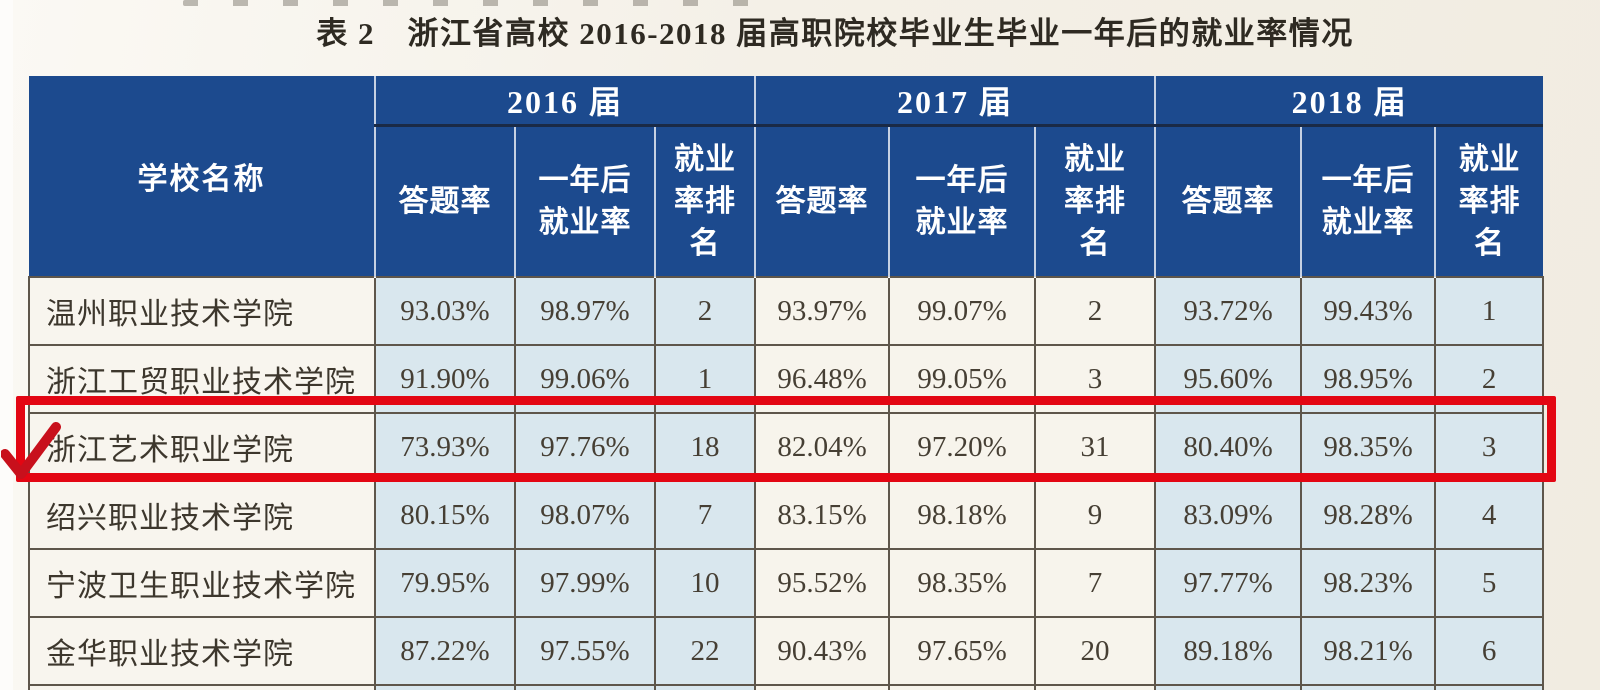 The image size is (1600, 690). What do you see at coordinates (444, 201) in the screenshot?
I see `subheader-2016-response-rate: 答题率` at bounding box center [444, 201].